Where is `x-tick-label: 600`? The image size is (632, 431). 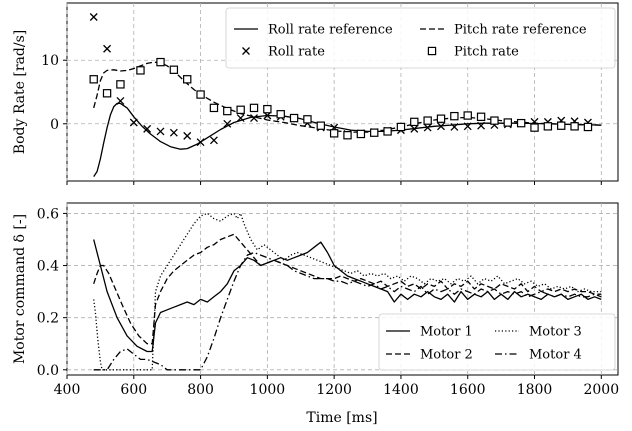 x-tick-label: 600 is located at coordinates (133, 390).